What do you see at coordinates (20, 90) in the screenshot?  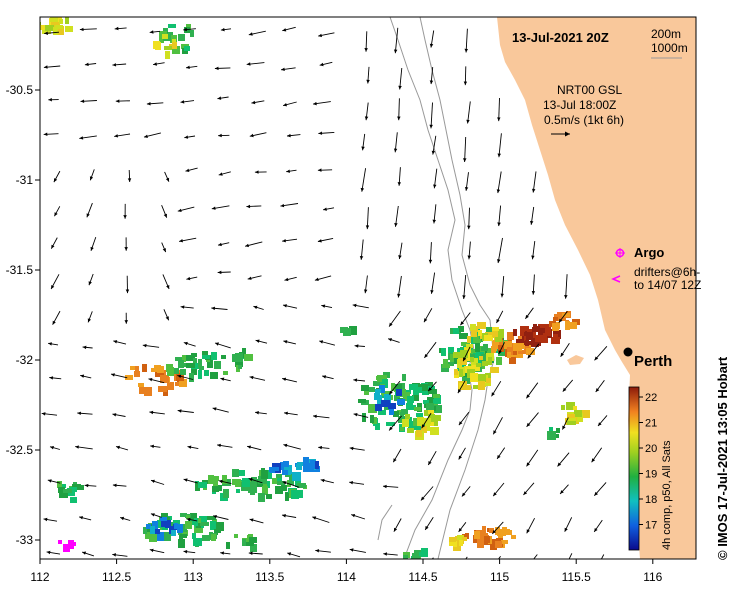 I see `y-tick-label: -30.5` at bounding box center [20, 90].